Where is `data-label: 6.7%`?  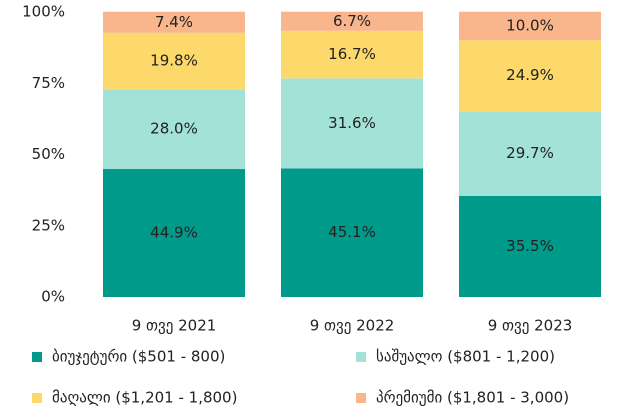
data-label: 6.7% is located at coordinates (352, 21).